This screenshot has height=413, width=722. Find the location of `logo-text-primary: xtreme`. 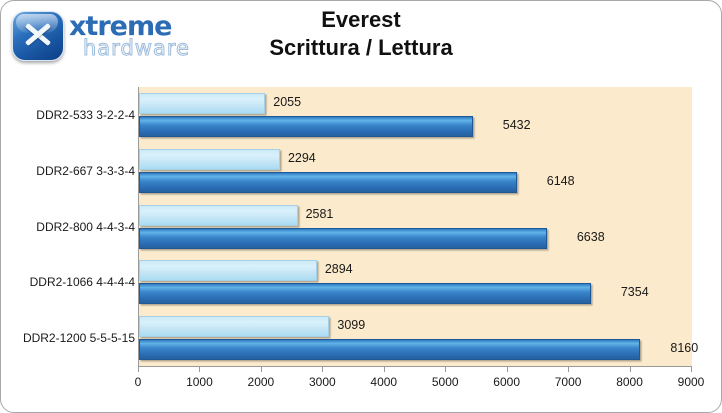

logo-text-primary: xtreme is located at coordinates (120, 26).